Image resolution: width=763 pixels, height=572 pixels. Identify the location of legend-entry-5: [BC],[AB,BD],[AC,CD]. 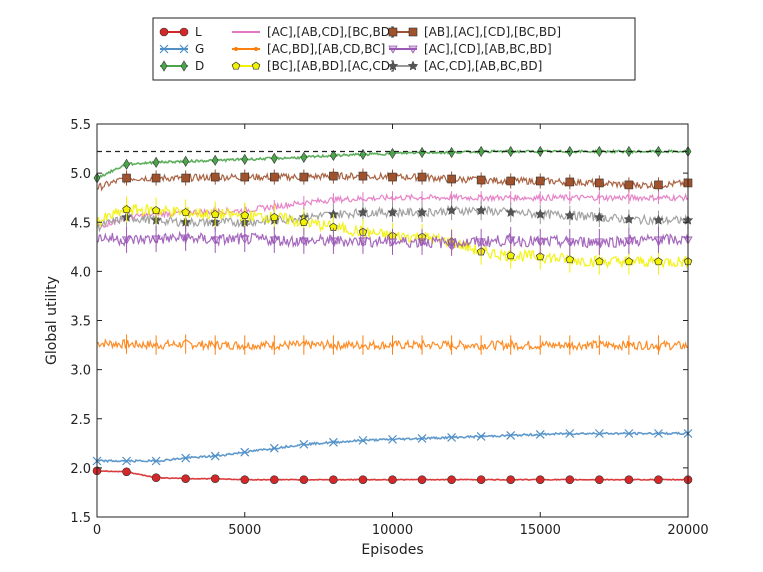
(313, 66).